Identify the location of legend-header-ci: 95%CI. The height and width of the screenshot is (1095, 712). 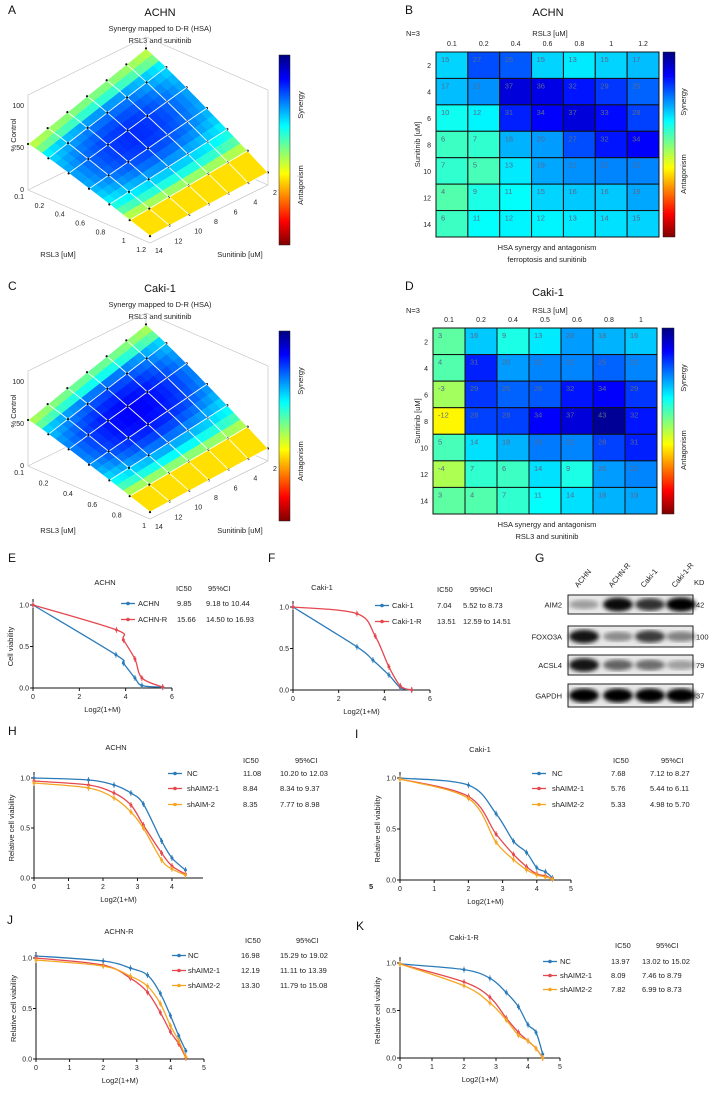
(672, 760).